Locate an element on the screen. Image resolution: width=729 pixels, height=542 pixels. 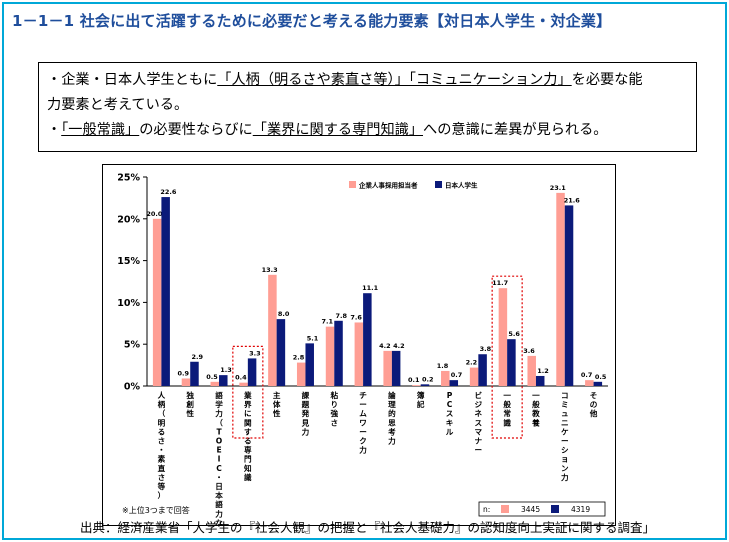
bar-value-label: 3.3 is located at coordinates (255, 353).